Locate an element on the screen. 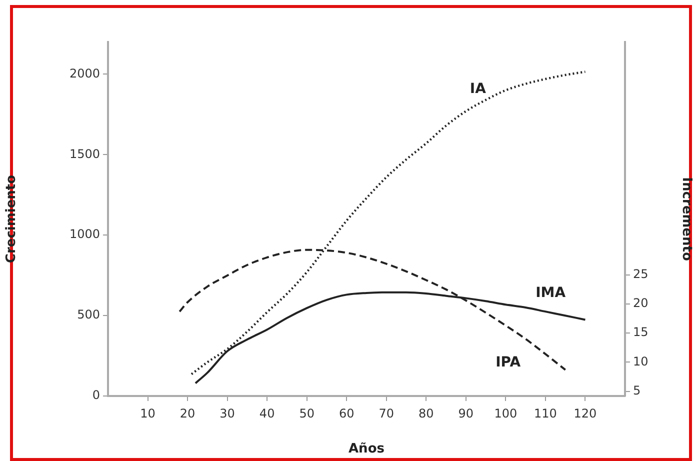 Image resolution: width=698 pixels, height=461 pixels. y2-tick-label: 15 is located at coordinates (640, 332).